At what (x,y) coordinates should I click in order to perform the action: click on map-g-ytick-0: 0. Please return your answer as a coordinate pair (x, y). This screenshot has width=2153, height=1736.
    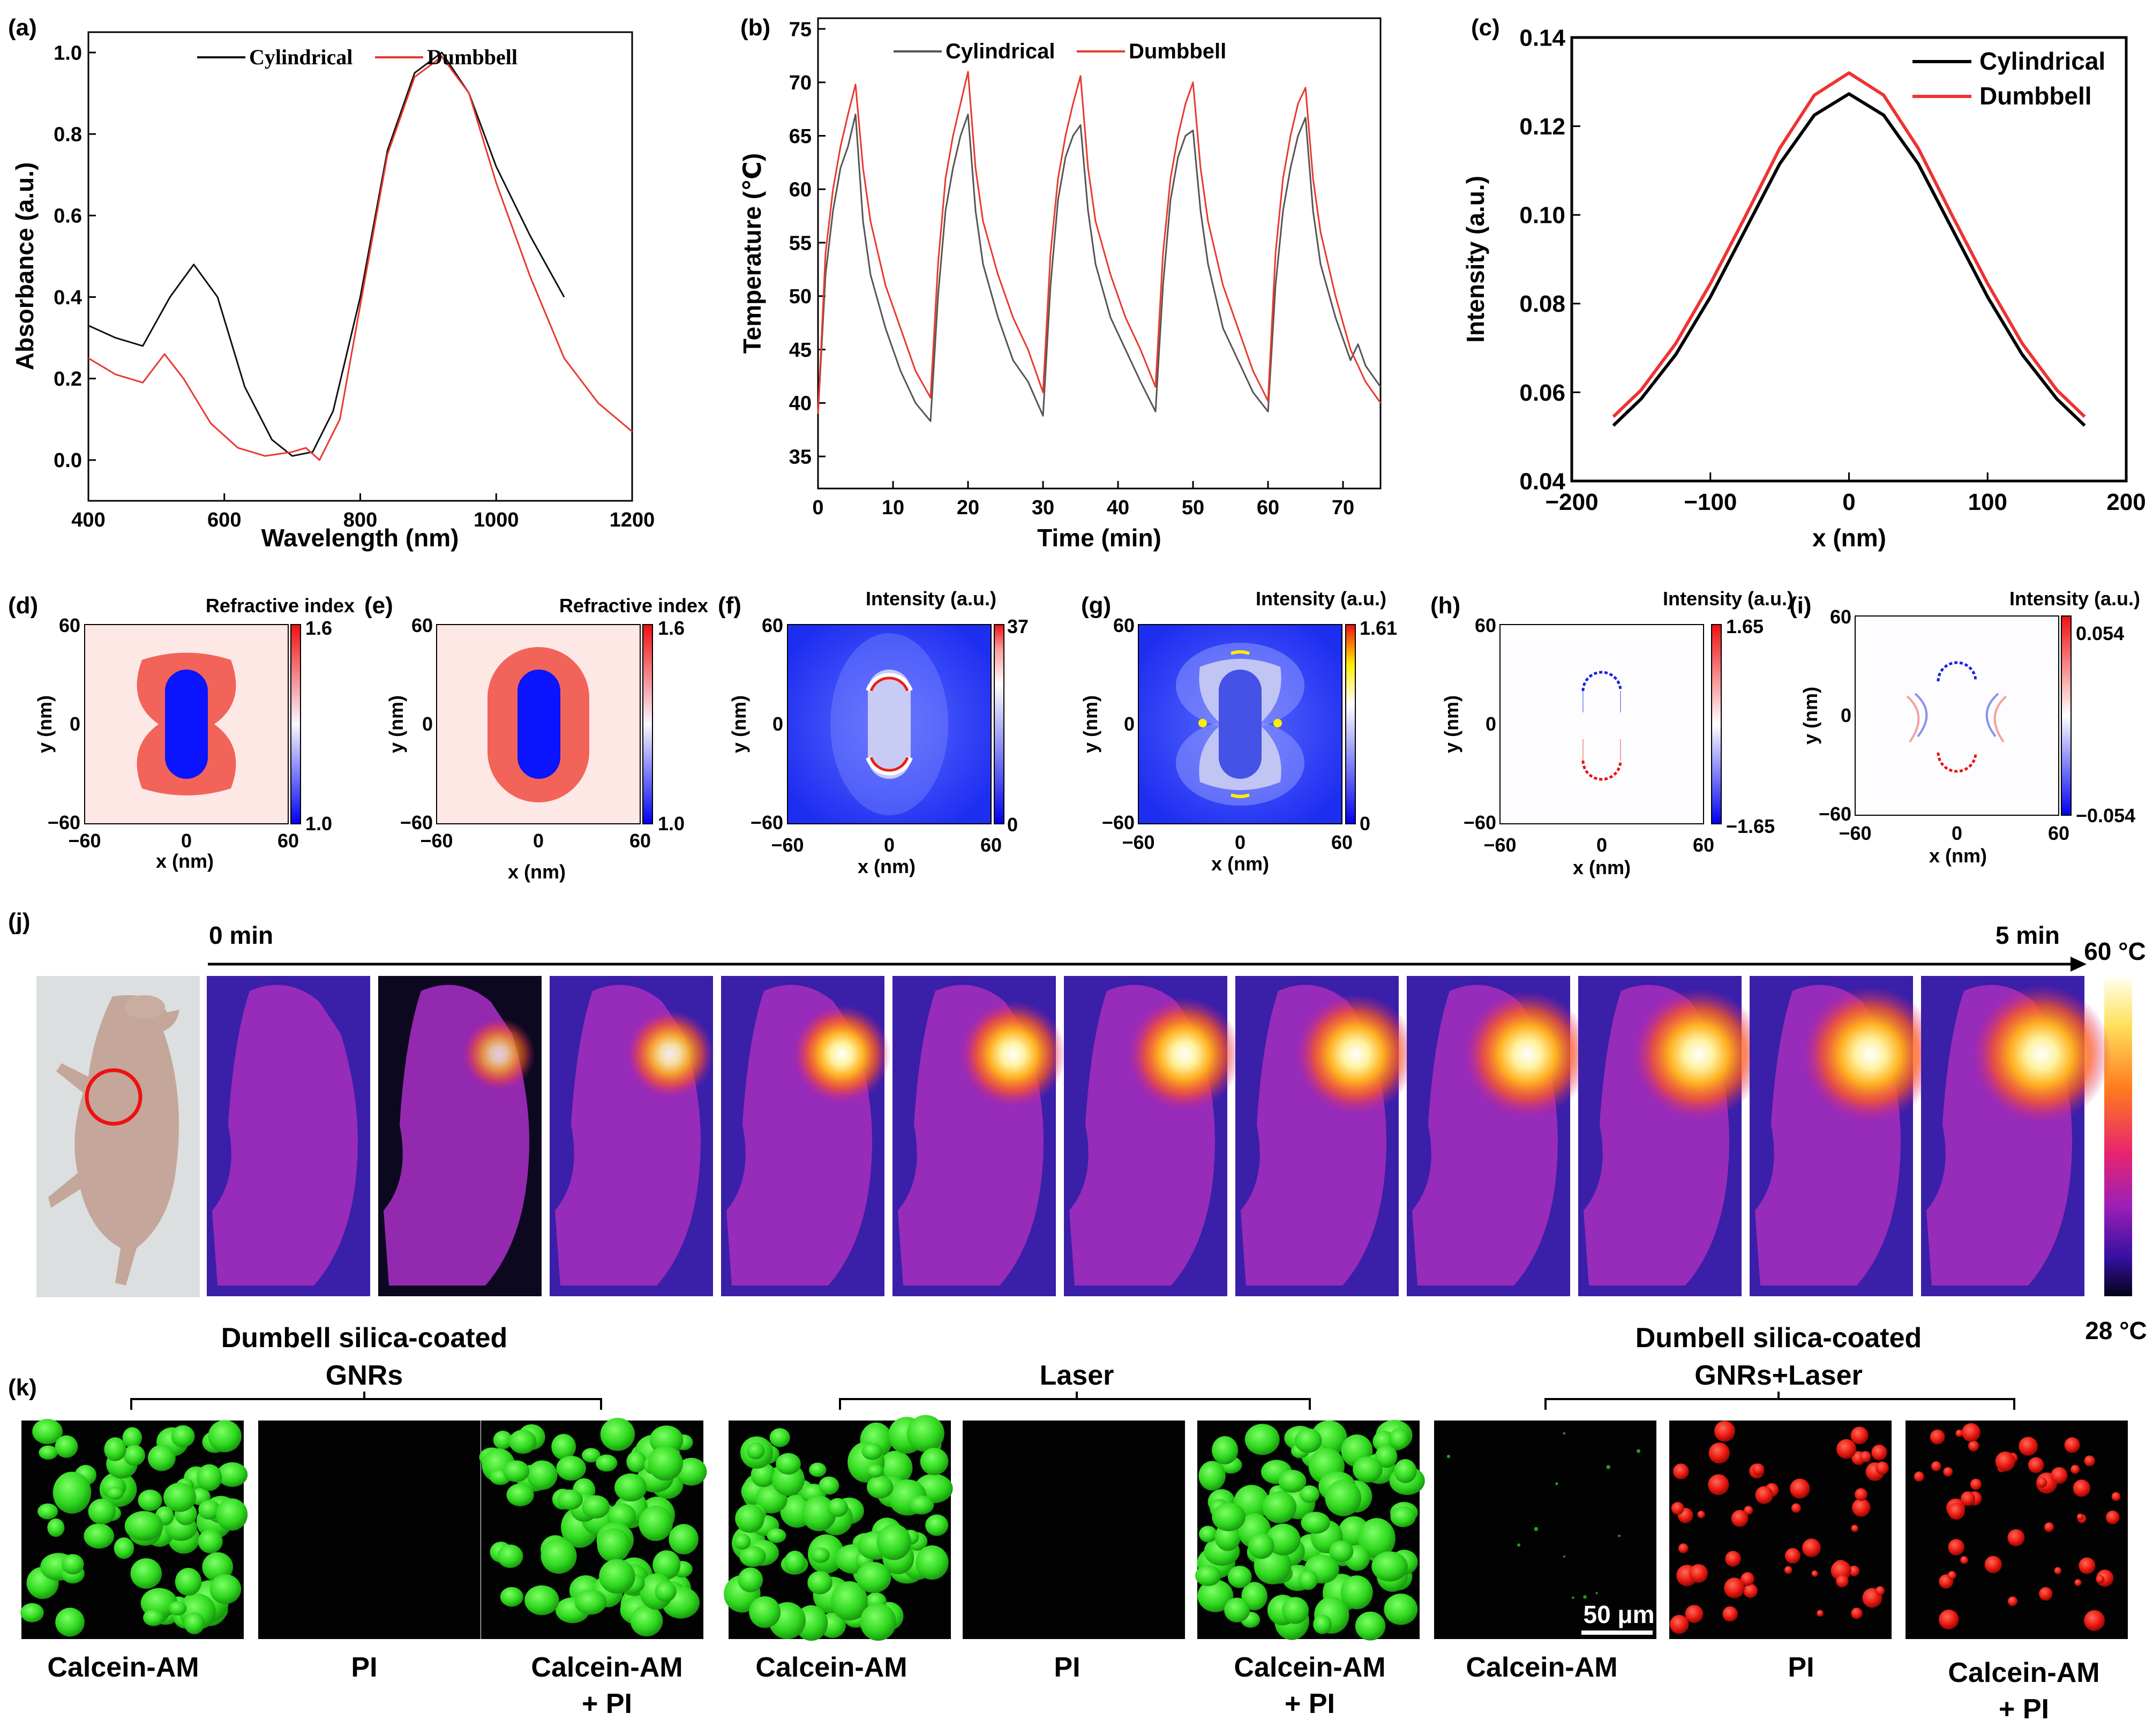
    Looking at the image, I should click on (1130, 724).